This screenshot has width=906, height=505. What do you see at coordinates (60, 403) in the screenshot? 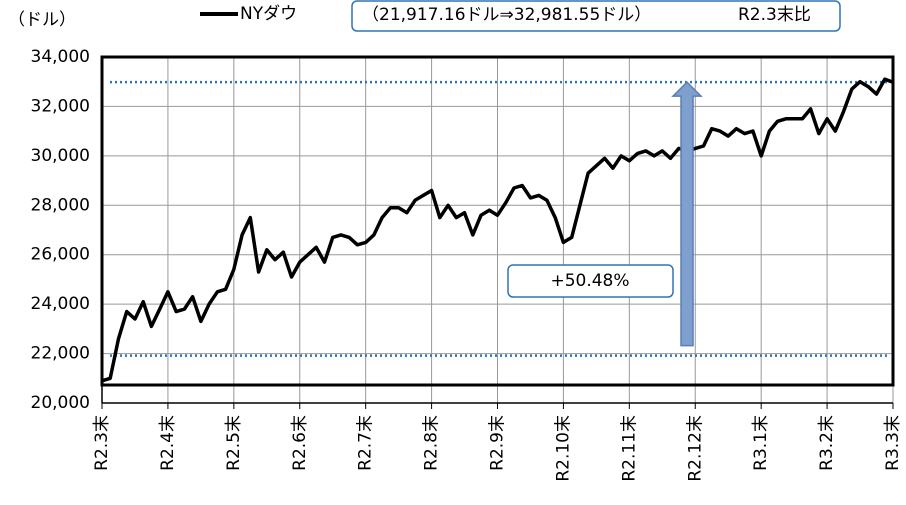
I see `y-tick-label: 20,000` at bounding box center [60, 403].